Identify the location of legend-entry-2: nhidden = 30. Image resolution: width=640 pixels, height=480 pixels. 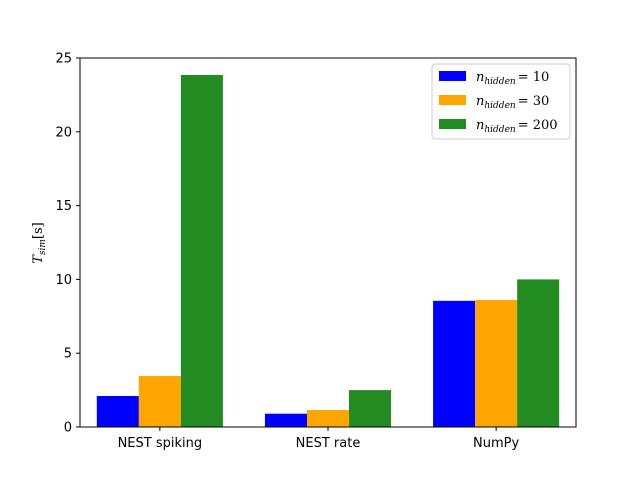
(512, 102).